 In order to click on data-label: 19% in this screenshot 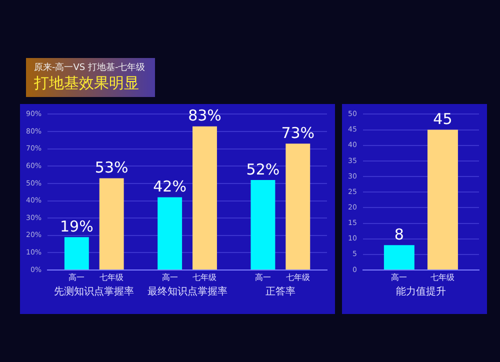, I will do `click(77, 227)`.